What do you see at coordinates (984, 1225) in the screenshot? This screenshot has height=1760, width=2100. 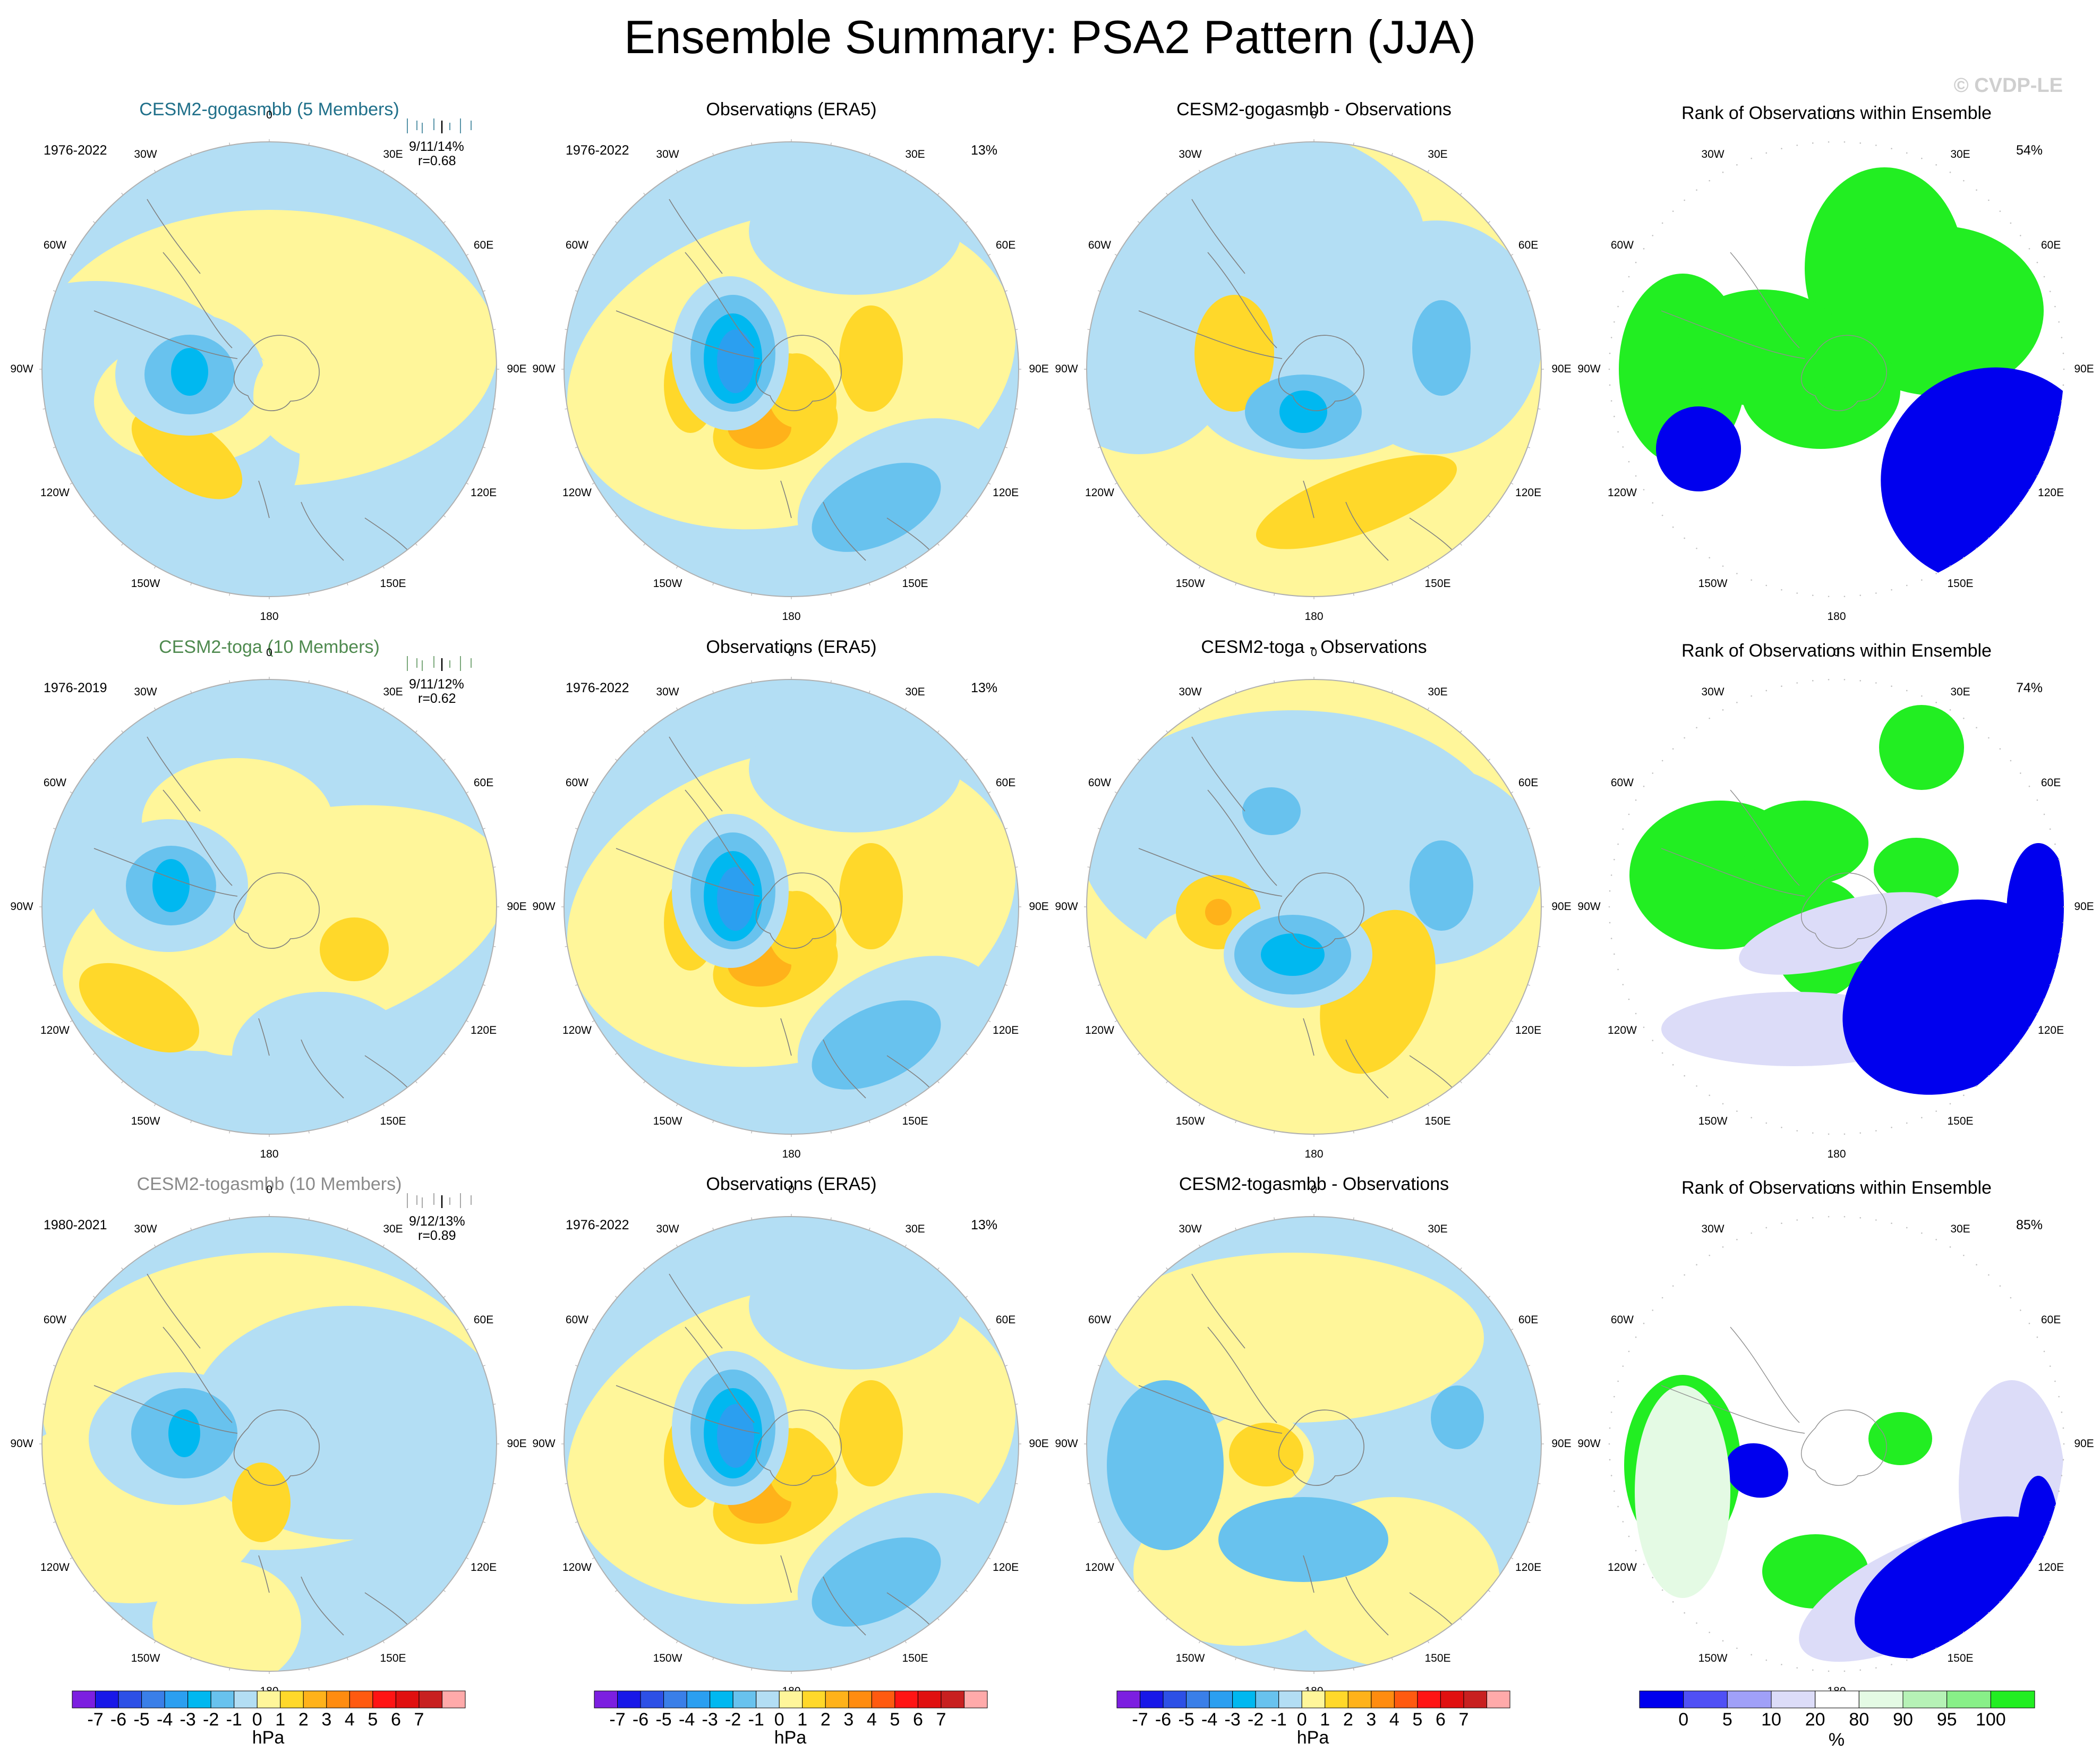 I see `explained-variance: 13%` at bounding box center [984, 1225].